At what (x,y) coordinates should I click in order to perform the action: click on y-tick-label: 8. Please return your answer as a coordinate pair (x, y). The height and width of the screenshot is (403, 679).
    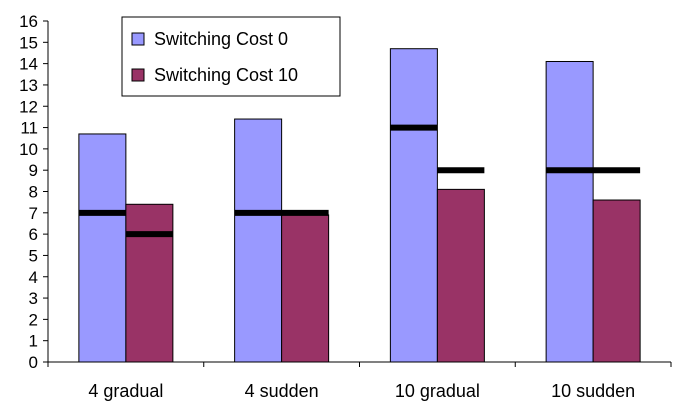
    Looking at the image, I should click on (33, 192).